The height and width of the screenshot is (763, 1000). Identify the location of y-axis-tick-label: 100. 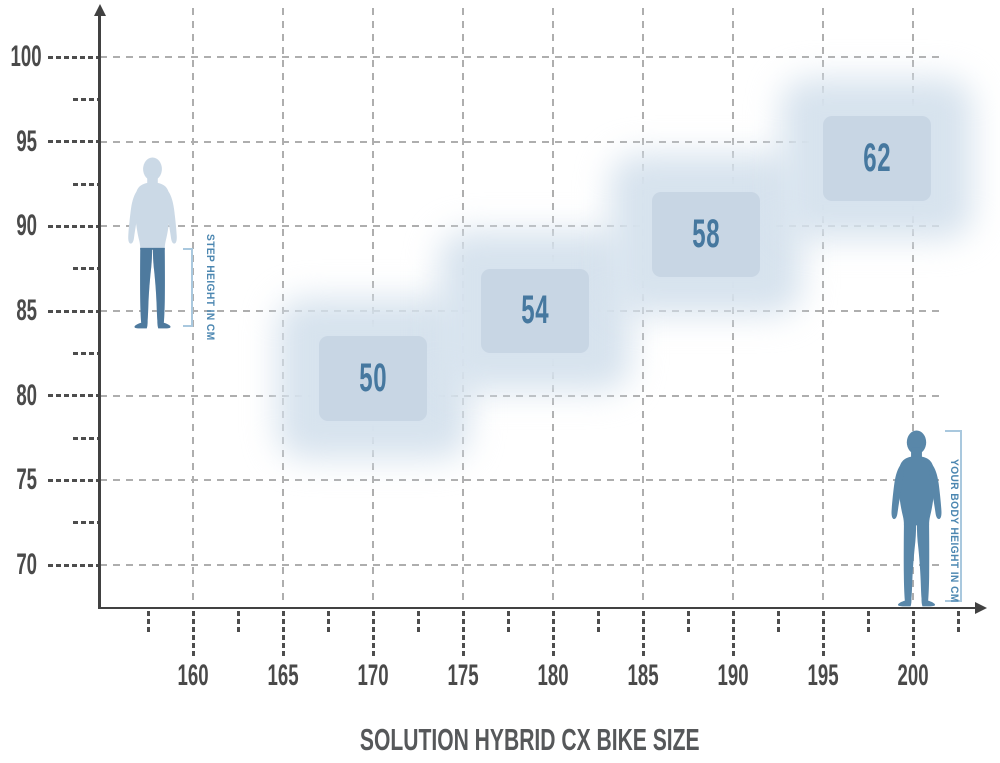
(26, 57).